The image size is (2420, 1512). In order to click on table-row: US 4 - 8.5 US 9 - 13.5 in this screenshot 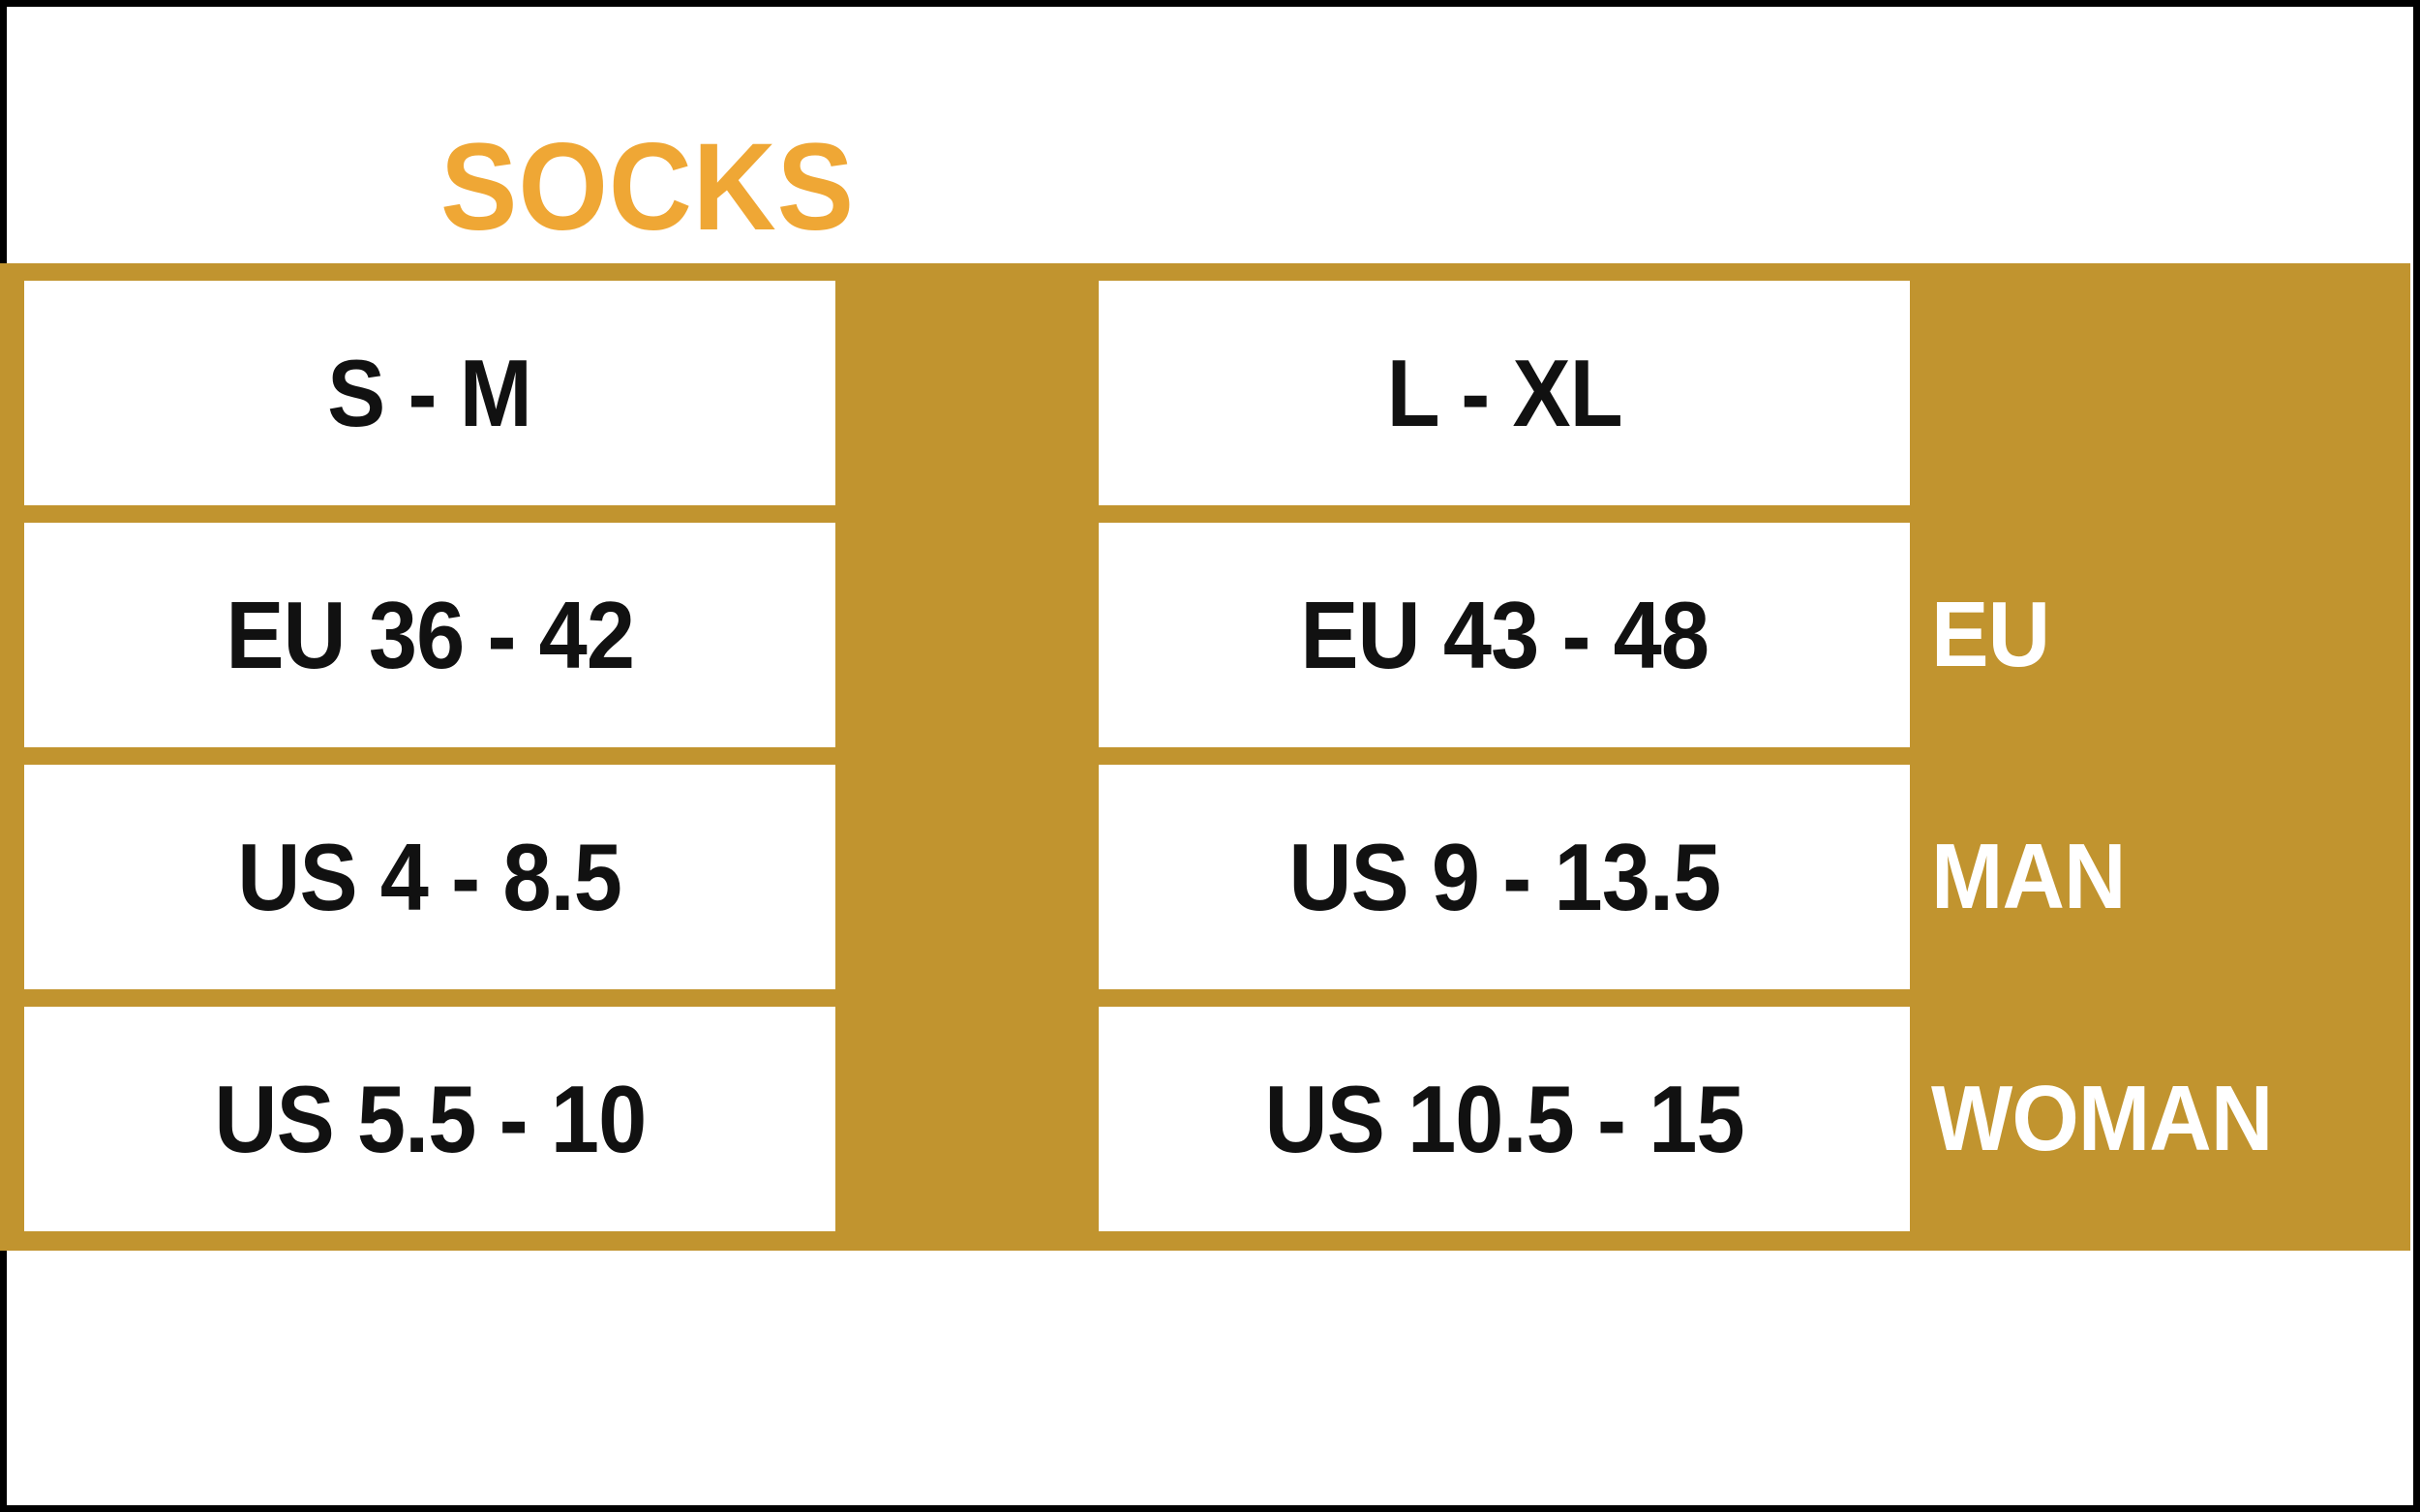, I will do `click(1205, 877)`.